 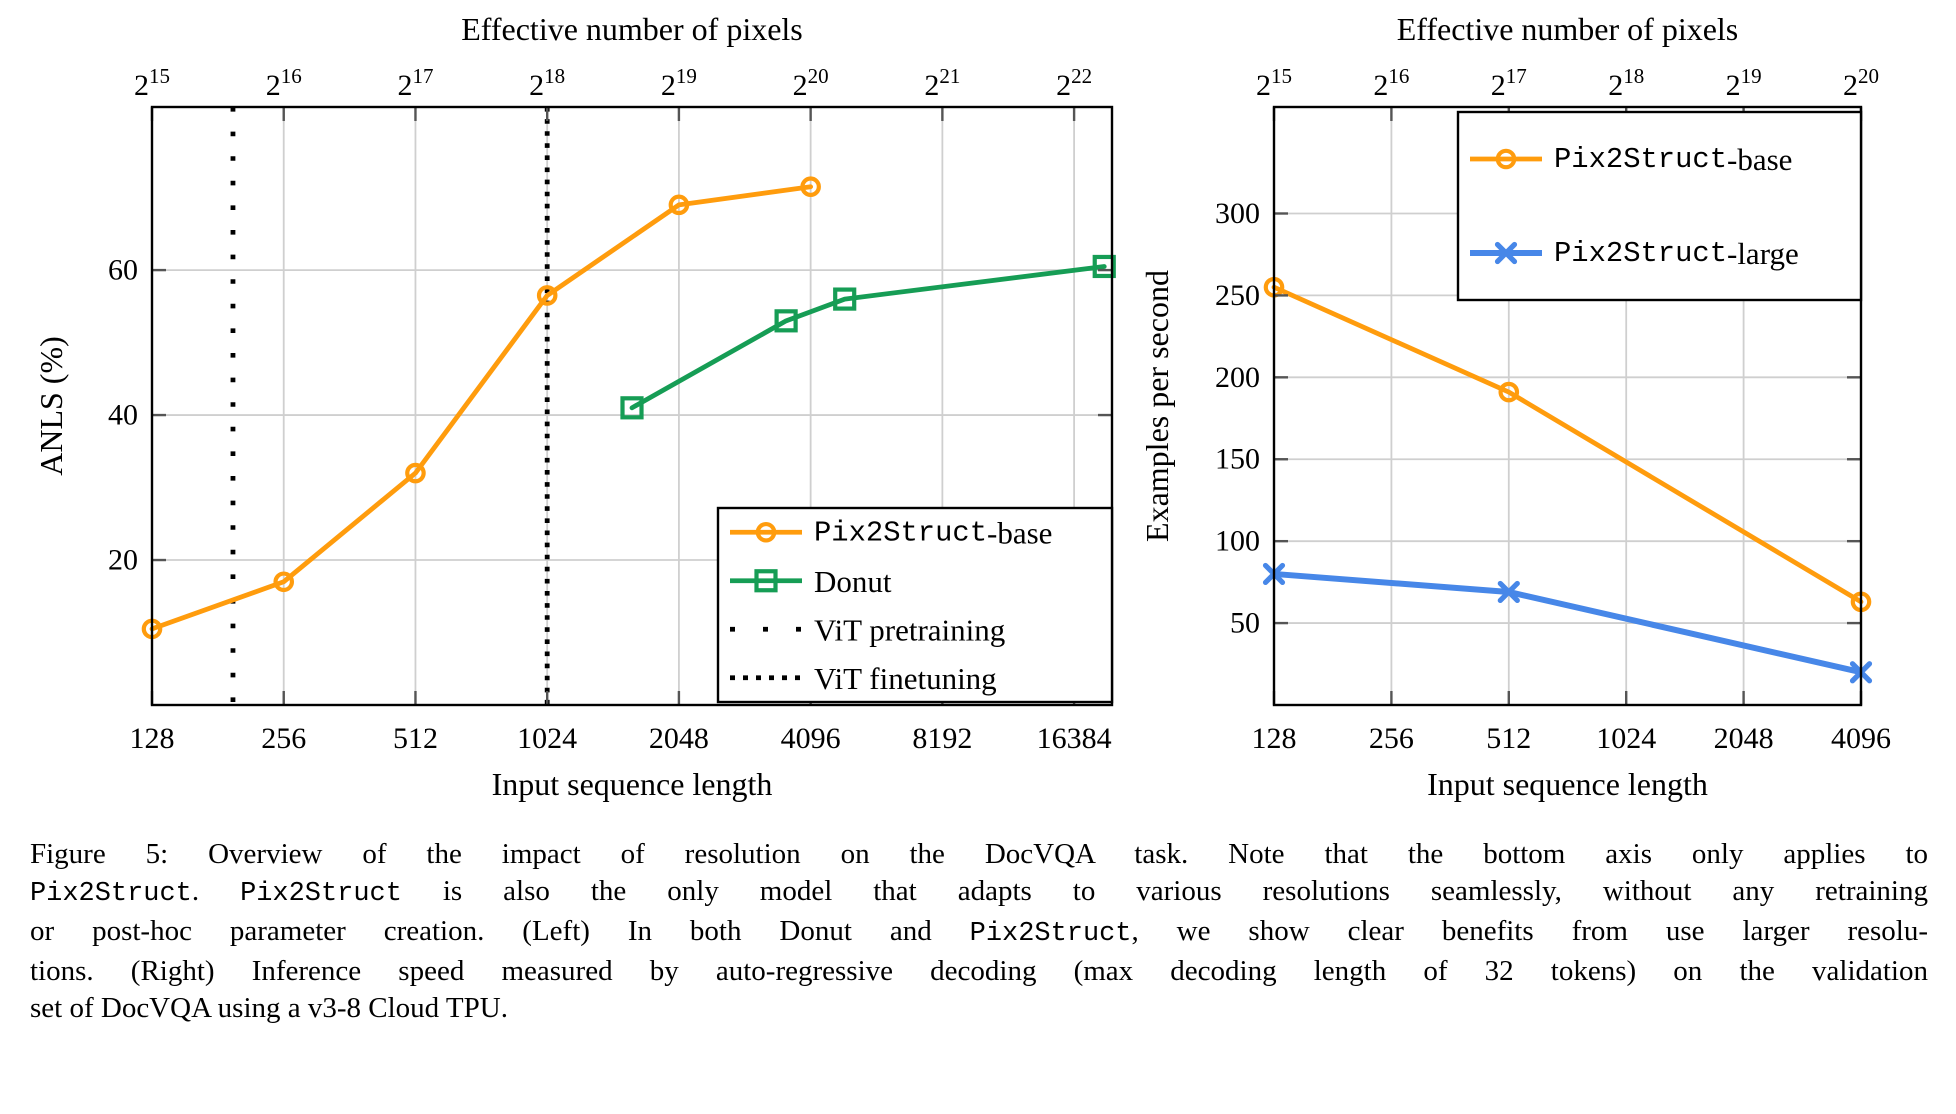 I want to click on y-axis-title: Examples per second, so click(x=1157, y=406).